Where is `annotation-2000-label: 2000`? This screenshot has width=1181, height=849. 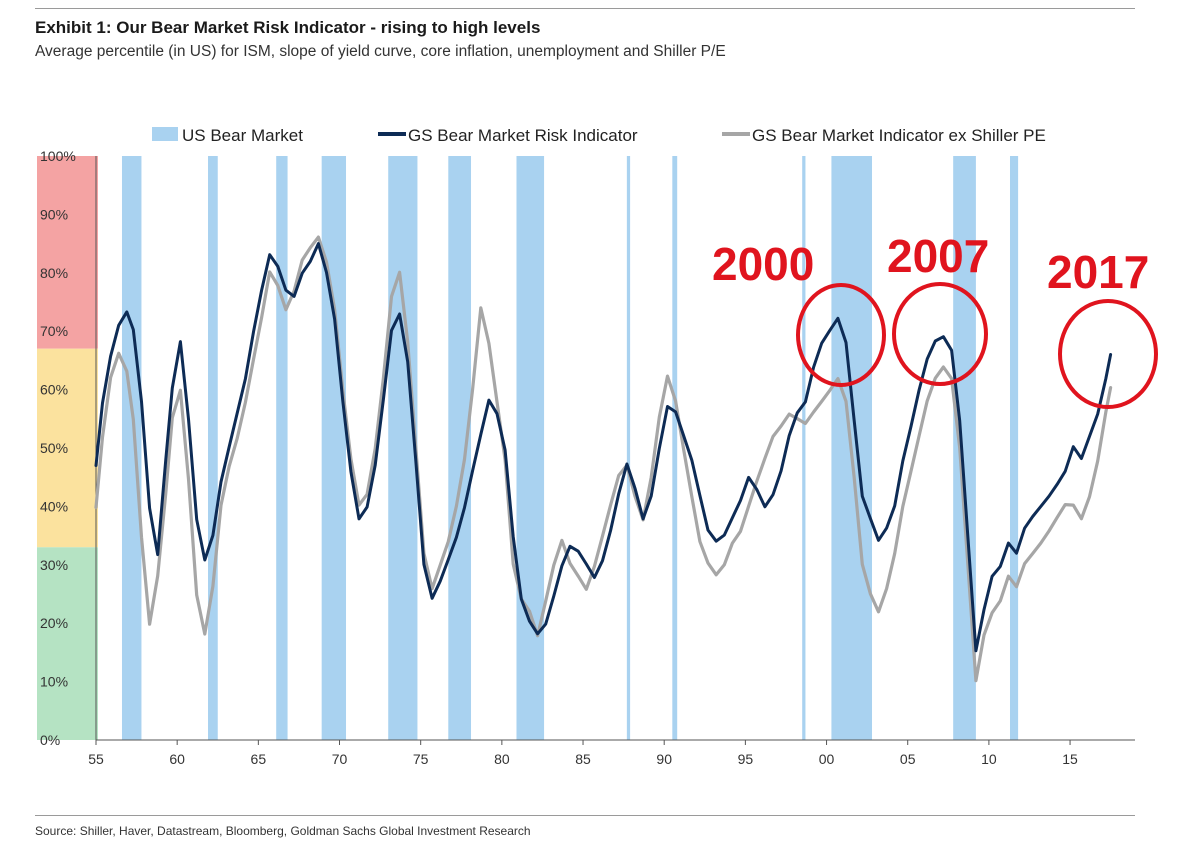 annotation-2000-label: 2000 is located at coordinates (763, 264).